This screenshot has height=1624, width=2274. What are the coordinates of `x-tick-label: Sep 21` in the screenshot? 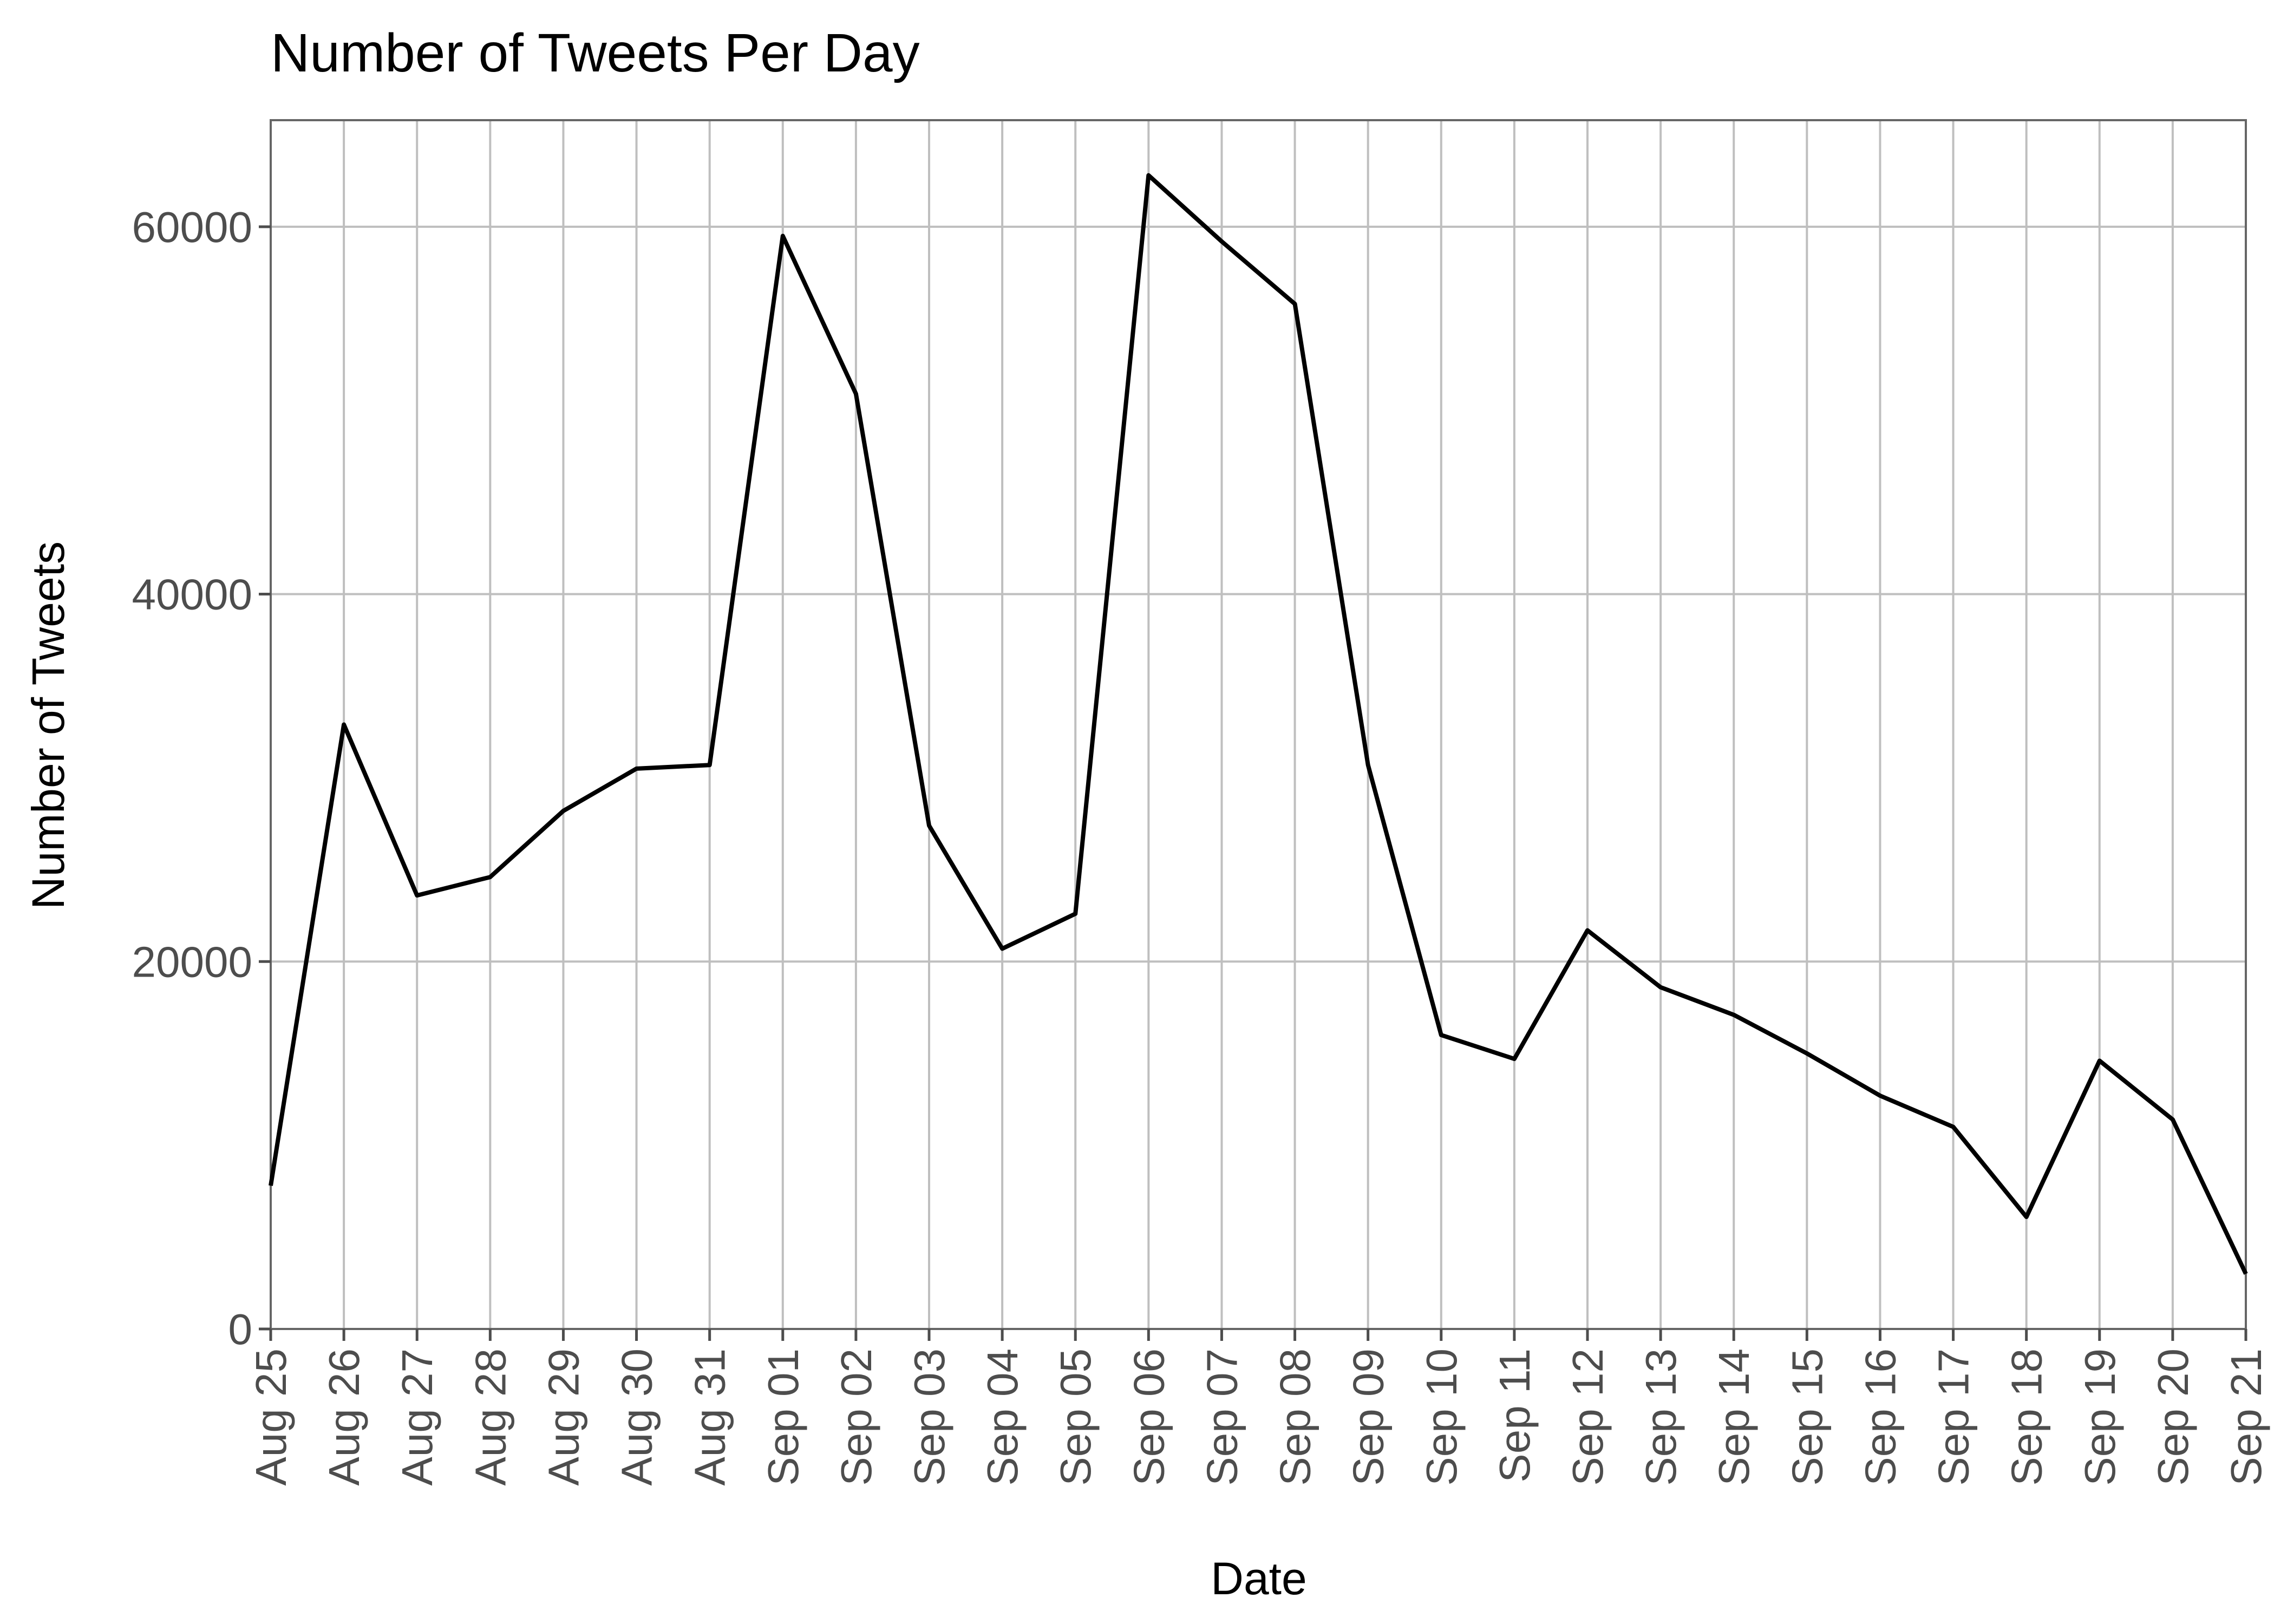 It's located at (2246, 1417).